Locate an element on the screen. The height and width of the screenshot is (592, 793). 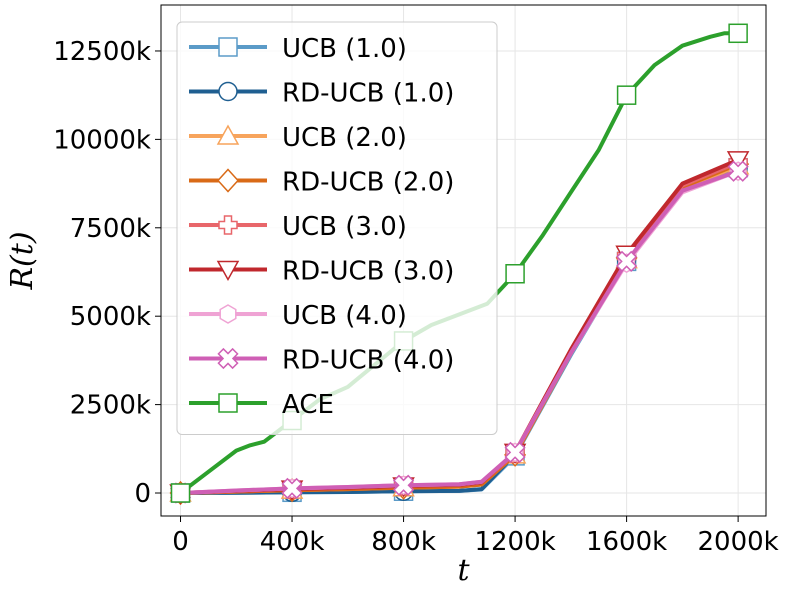
legend-label: UCB (2.0) is located at coordinates (344, 138).